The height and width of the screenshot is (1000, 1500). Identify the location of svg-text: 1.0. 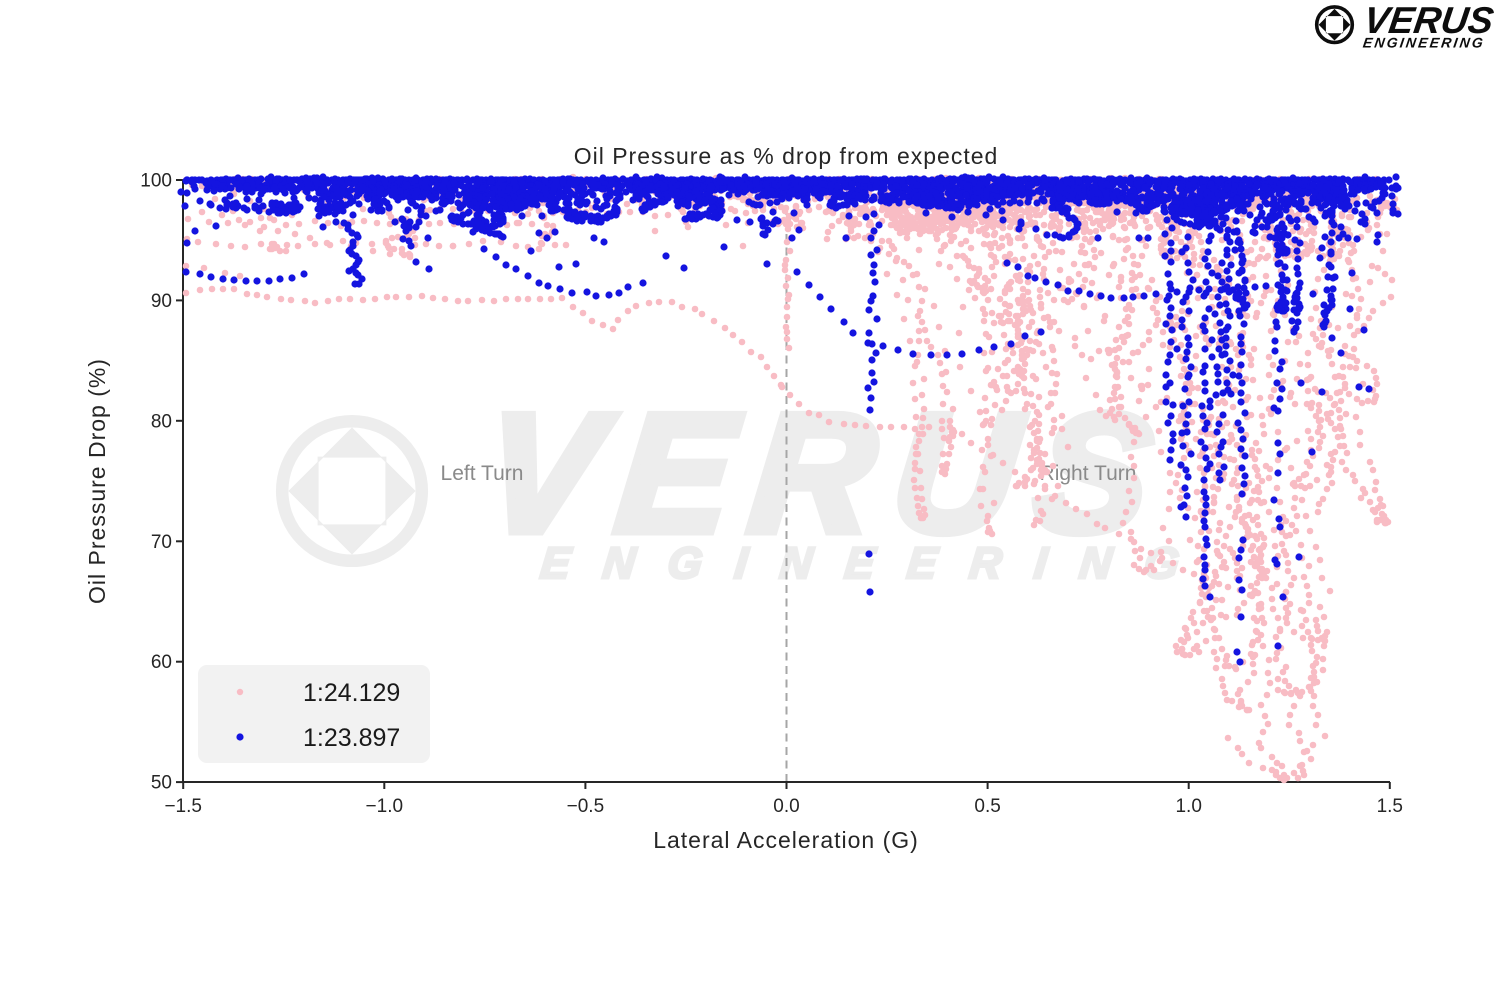
(1188, 806).